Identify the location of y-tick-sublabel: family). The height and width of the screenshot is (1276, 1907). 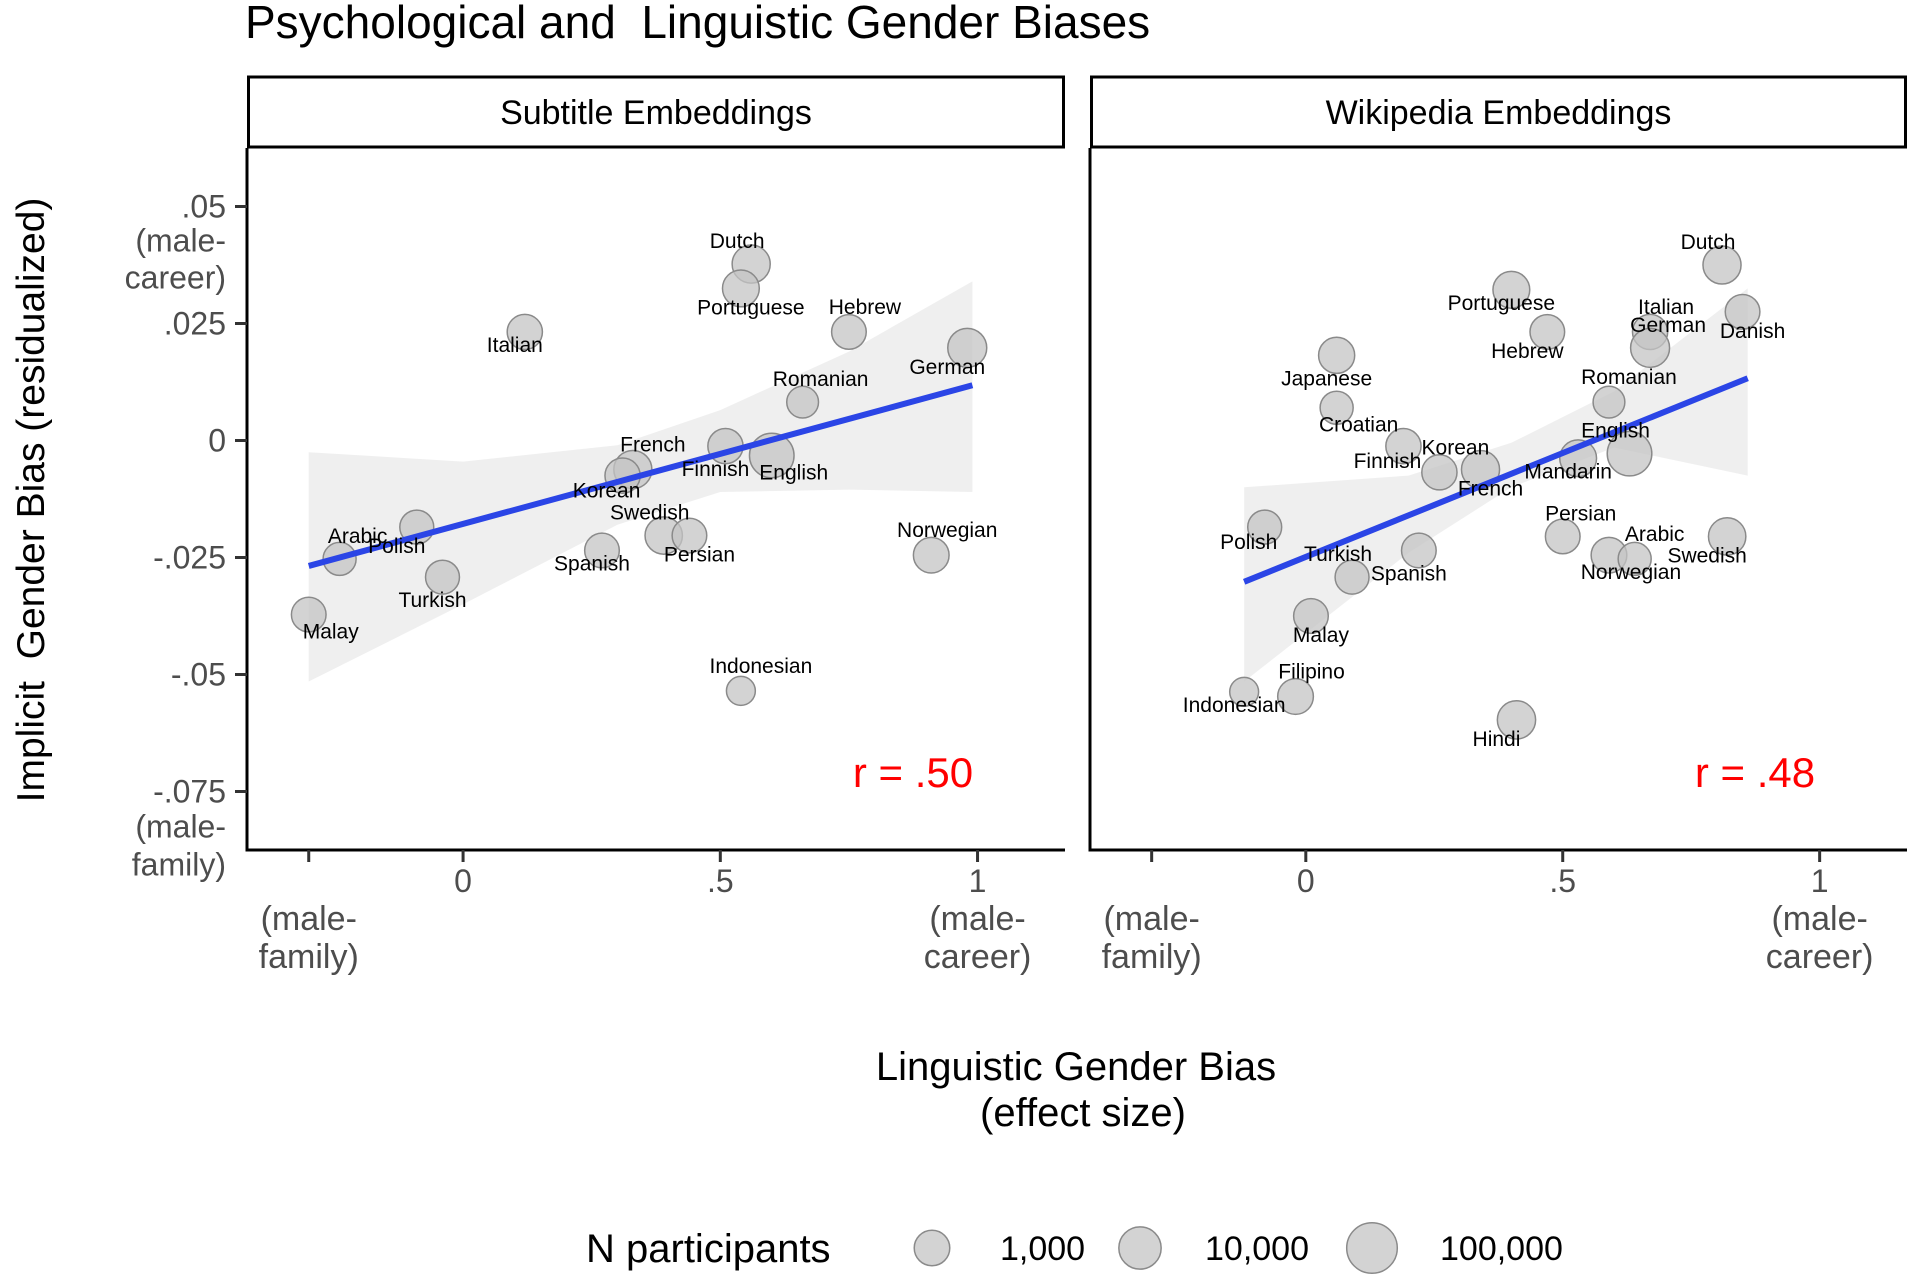
(179, 865).